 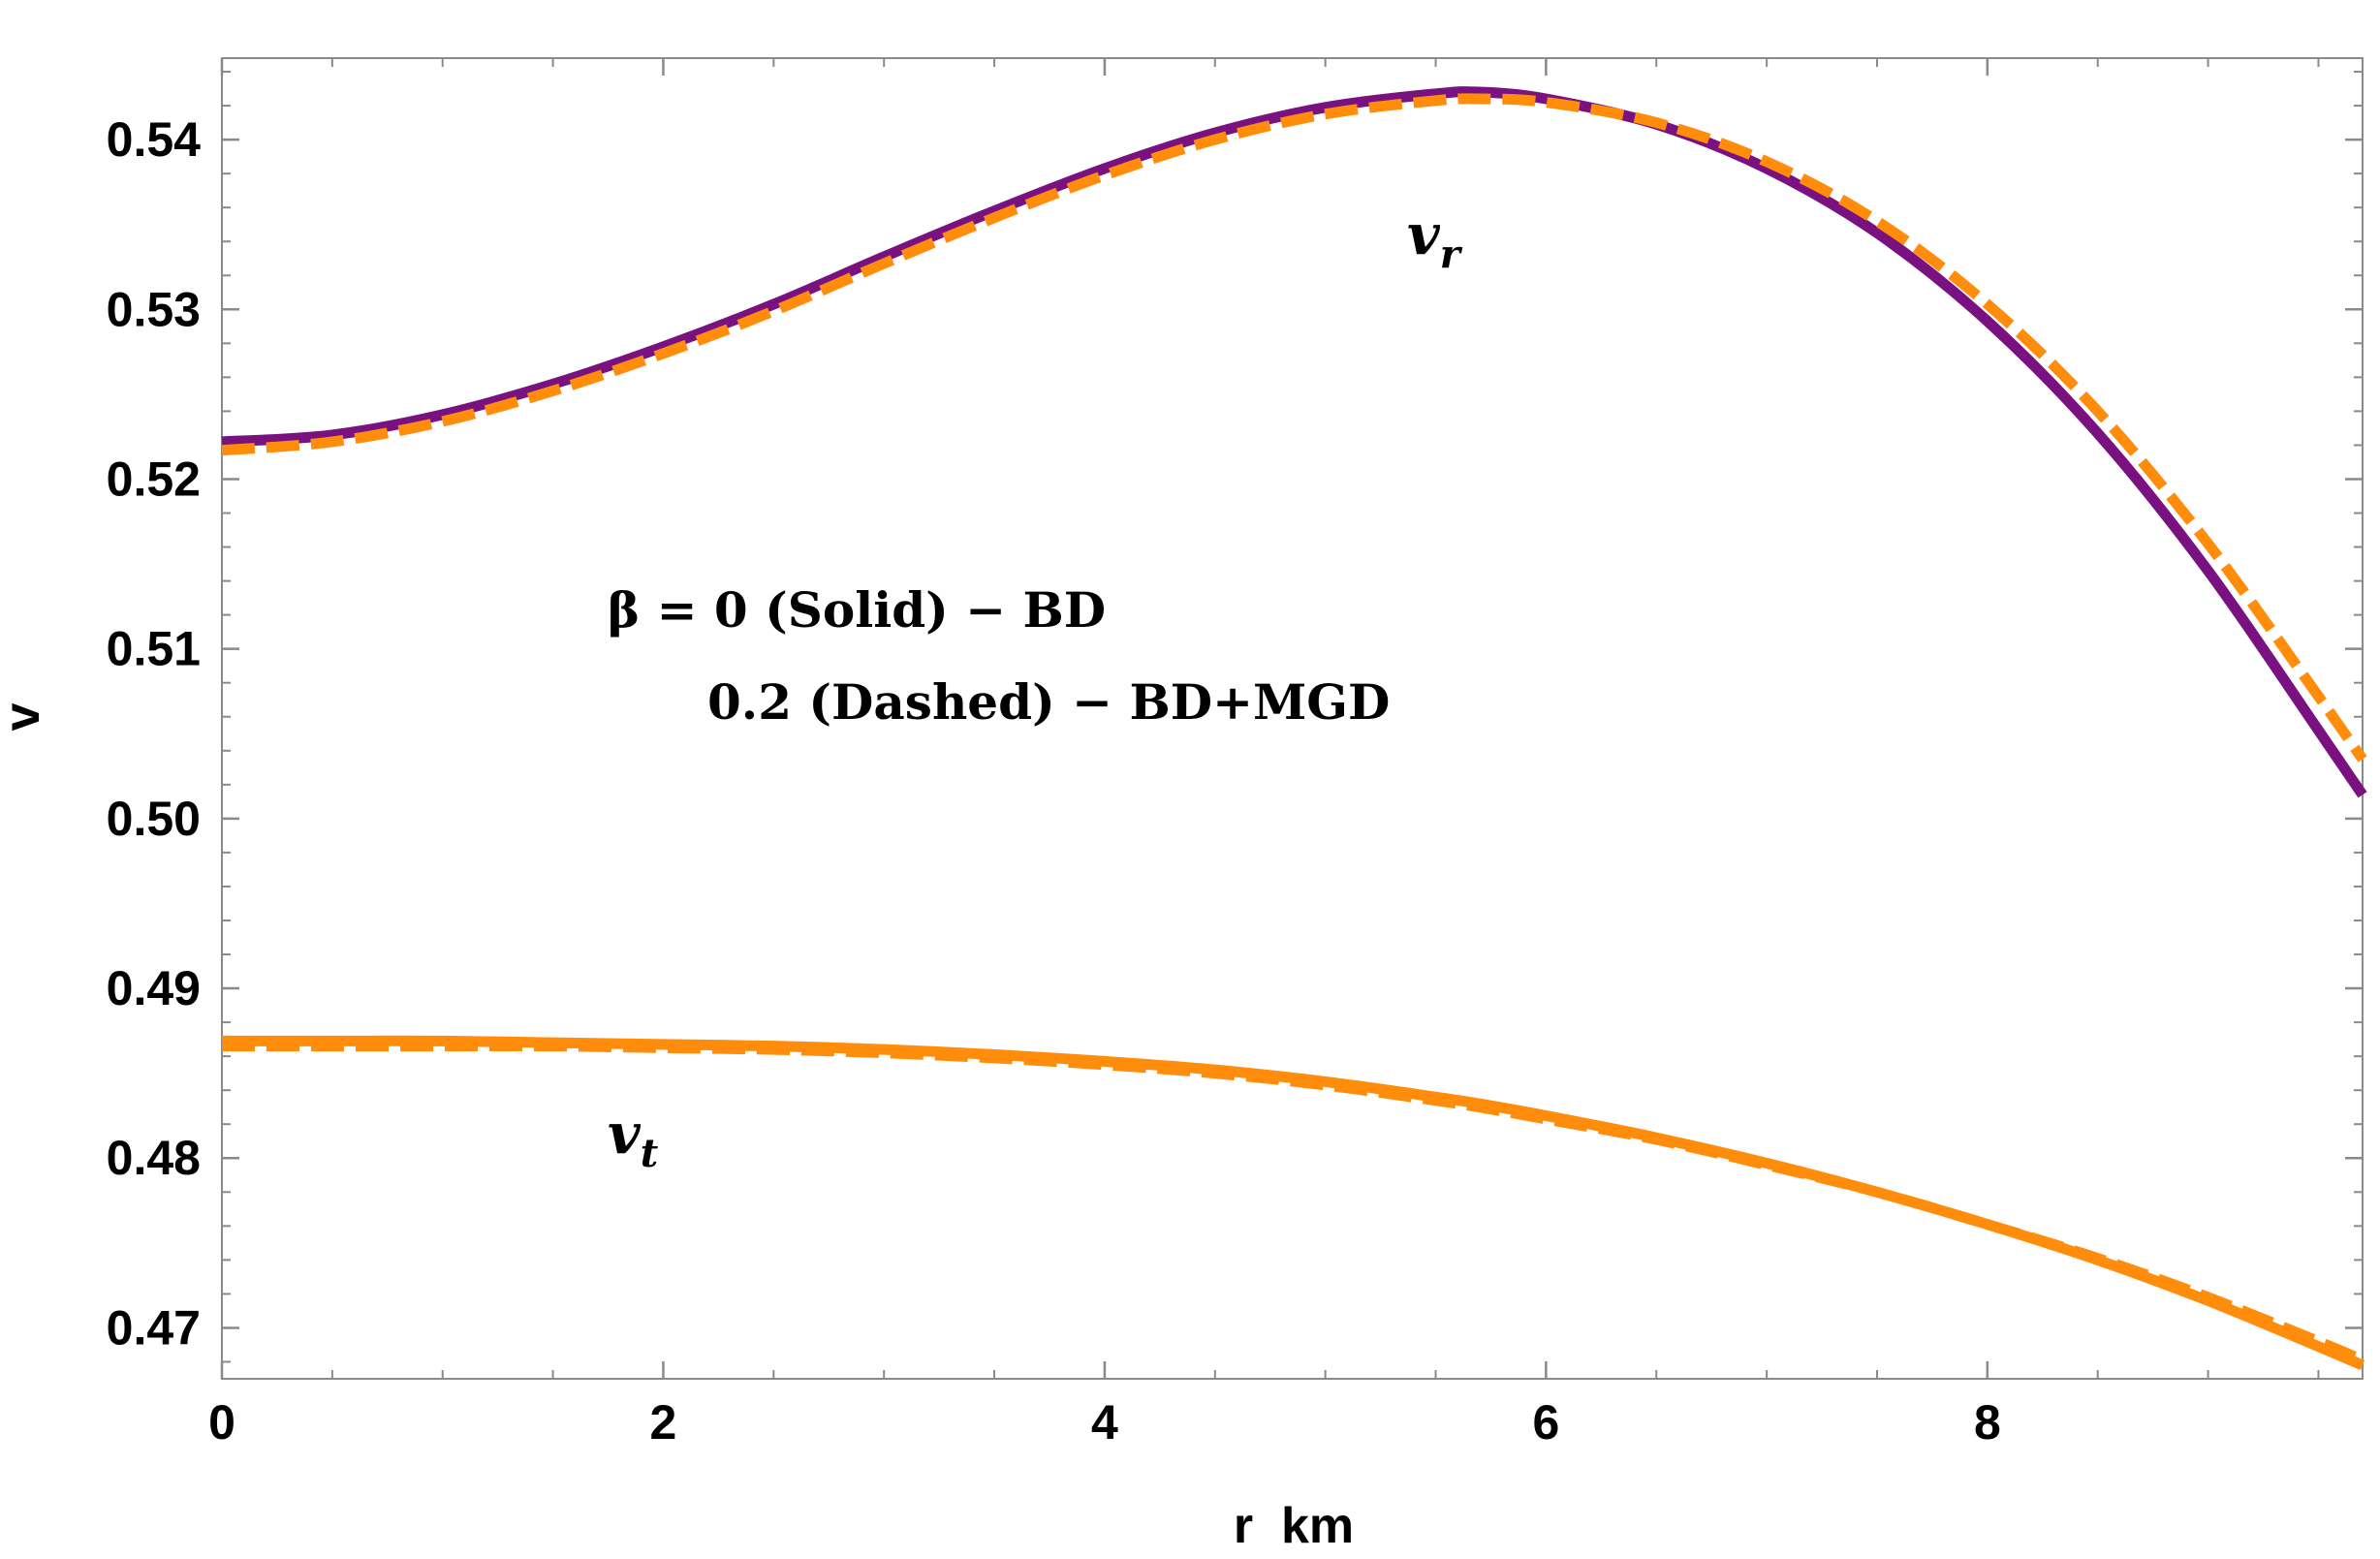 I want to click on vr-label-main: v, so click(x=1424, y=235).